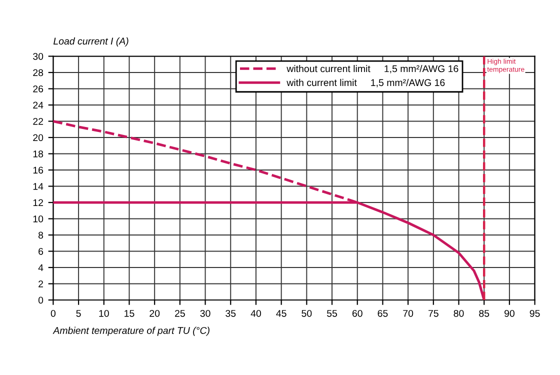 This screenshot has height=375, width=560. What do you see at coordinates (357, 313) in the screenshot?
I see `x-tick-label: 60` at bounding box center [357, 313].